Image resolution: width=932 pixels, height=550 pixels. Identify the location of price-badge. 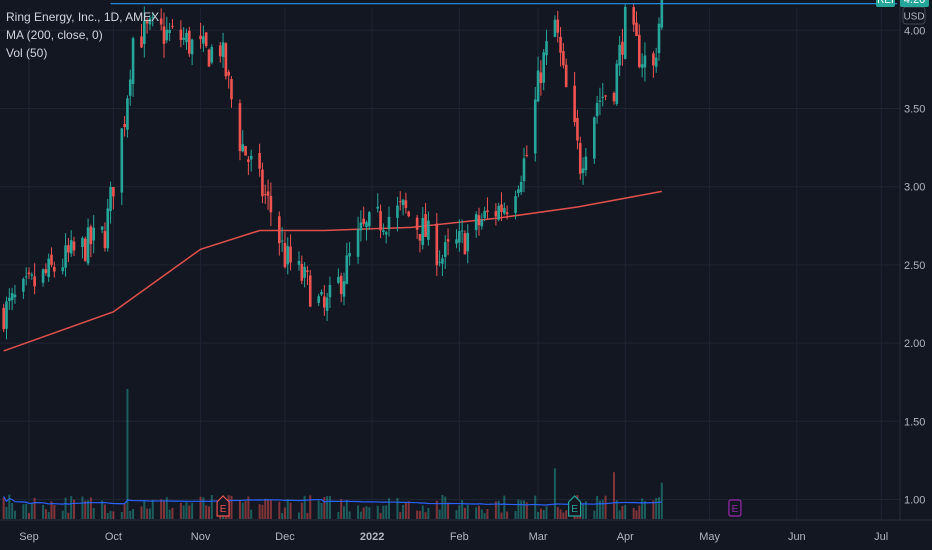
(914, 4).